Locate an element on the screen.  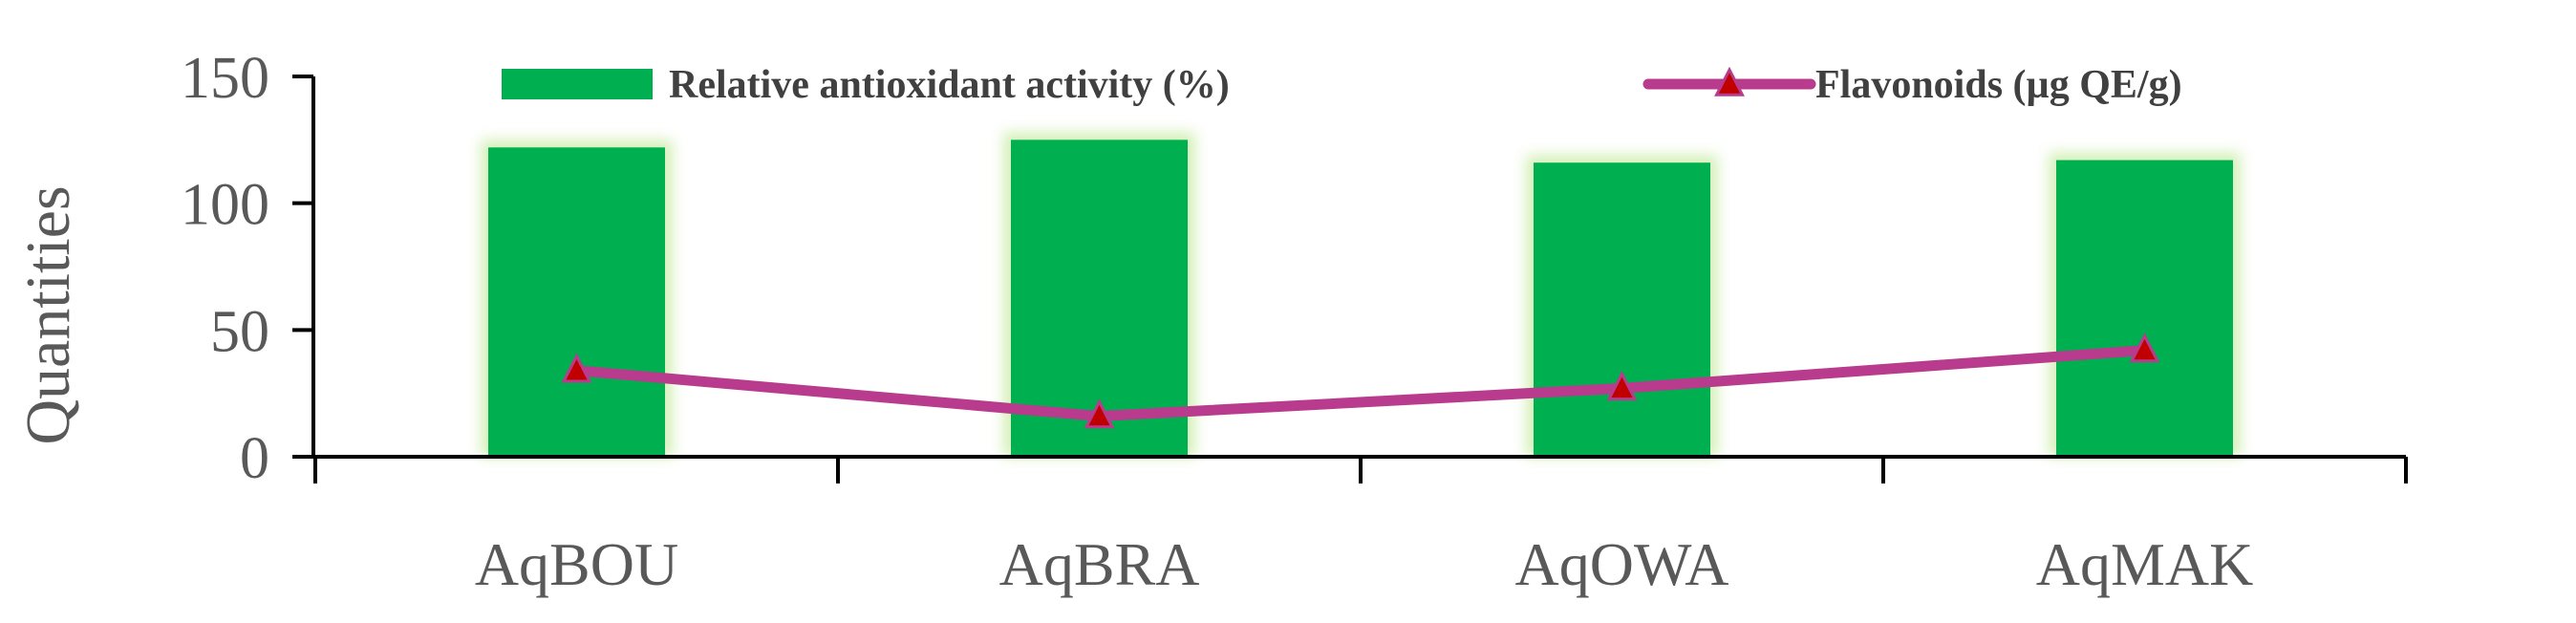
flavonoids-line-group is located at coordinates (1360, 381).